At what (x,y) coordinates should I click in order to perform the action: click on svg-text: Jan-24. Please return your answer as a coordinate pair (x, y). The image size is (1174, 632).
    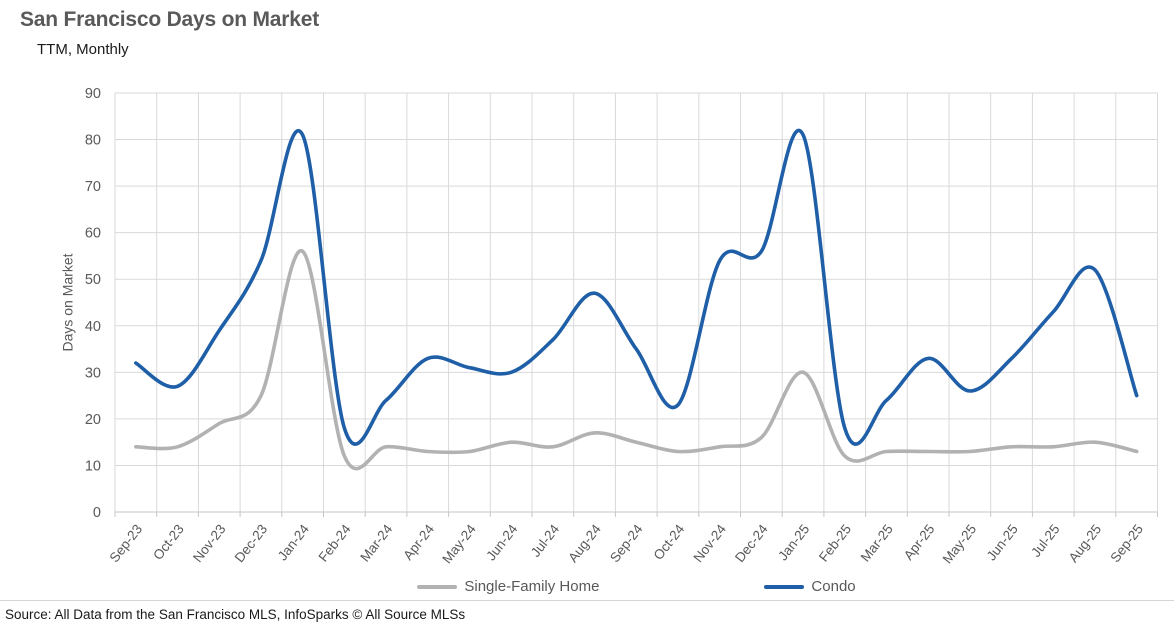
    Looking at the image, I should click on (294, 542).